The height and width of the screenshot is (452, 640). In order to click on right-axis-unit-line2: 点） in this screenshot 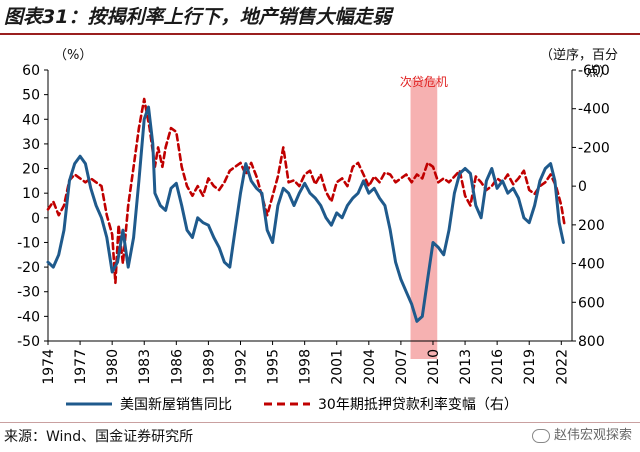, I will do `click(599, 72)`.